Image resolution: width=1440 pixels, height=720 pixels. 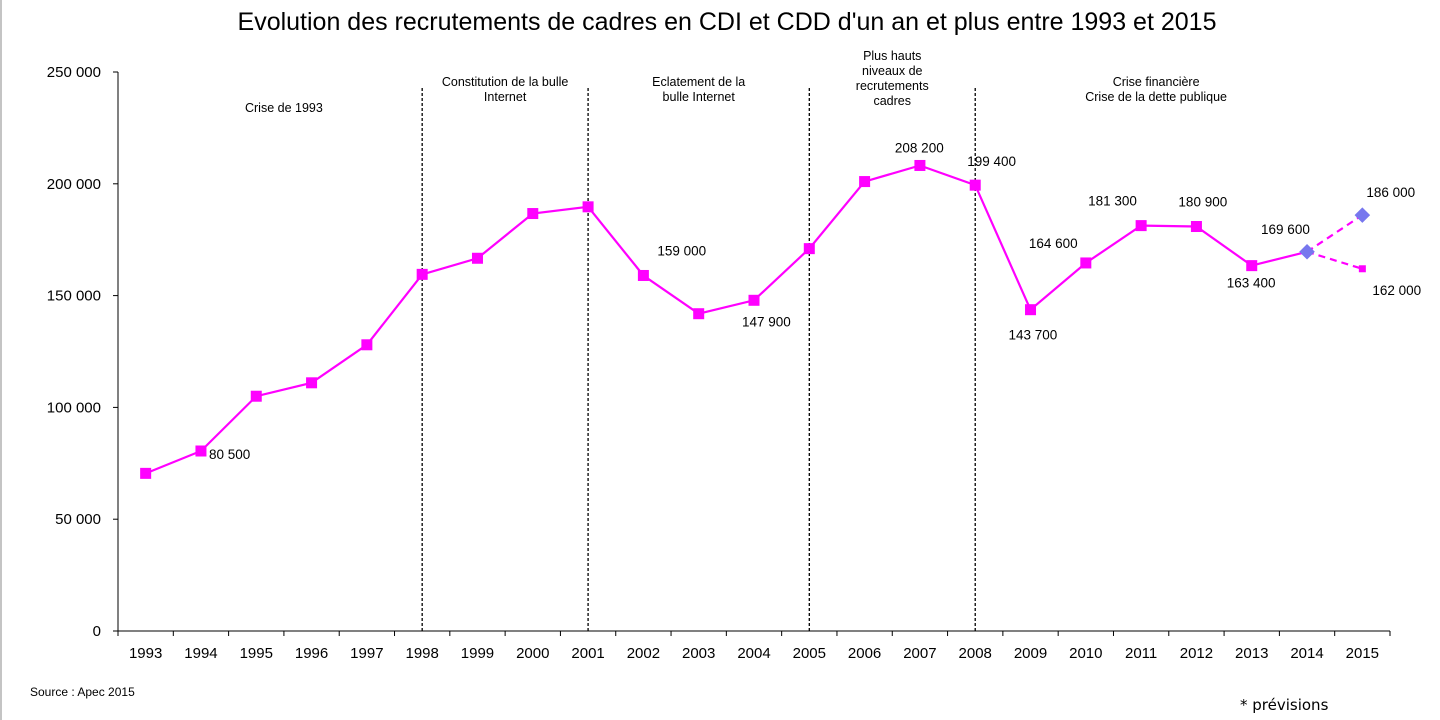 I want to click on source-note: Source : Apec 2015, so click(x=82, y=692).